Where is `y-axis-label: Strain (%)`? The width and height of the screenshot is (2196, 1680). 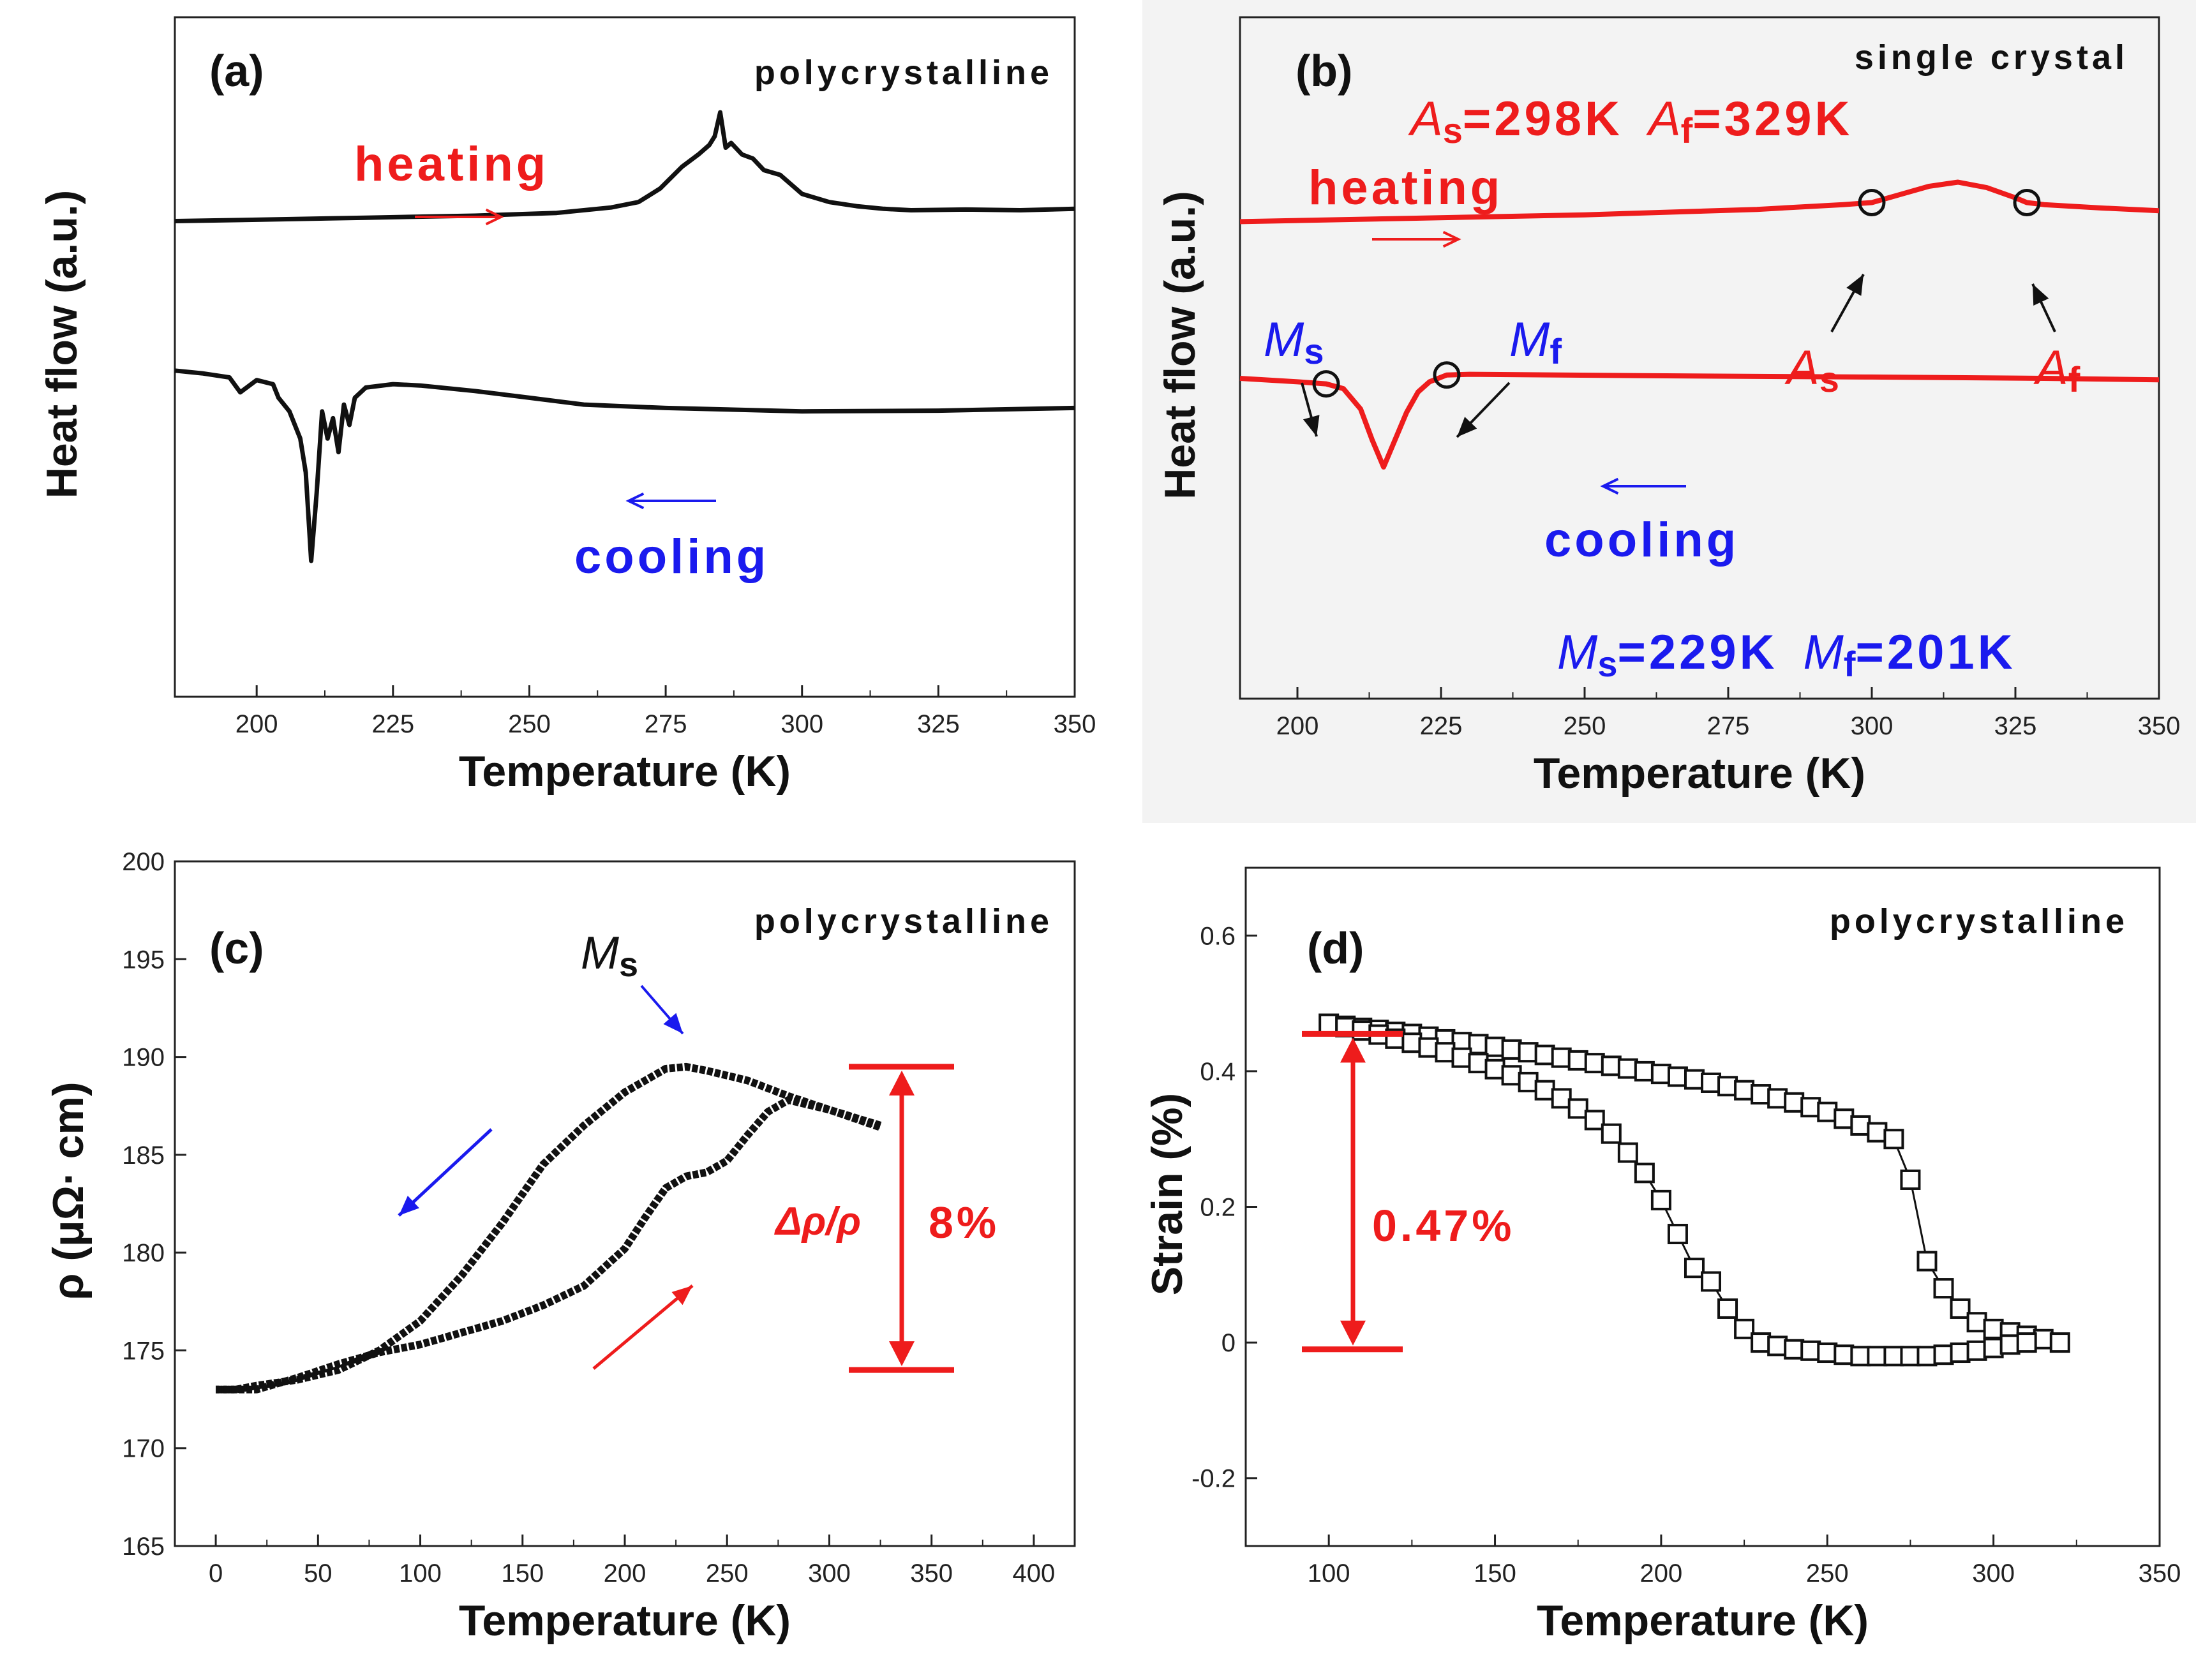
y-axis-label: Strain (%) is located at coordinates (1167, 1194).